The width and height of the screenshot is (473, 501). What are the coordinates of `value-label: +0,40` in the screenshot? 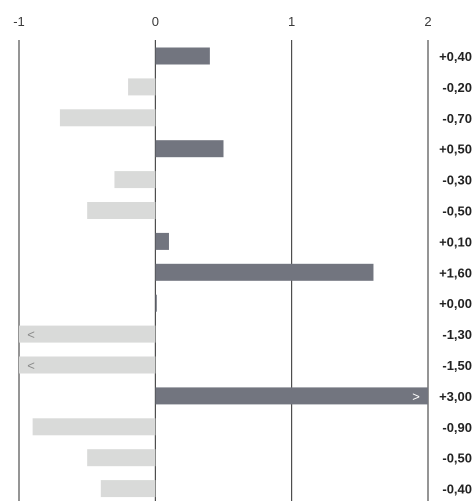 It's located at (455, 56).